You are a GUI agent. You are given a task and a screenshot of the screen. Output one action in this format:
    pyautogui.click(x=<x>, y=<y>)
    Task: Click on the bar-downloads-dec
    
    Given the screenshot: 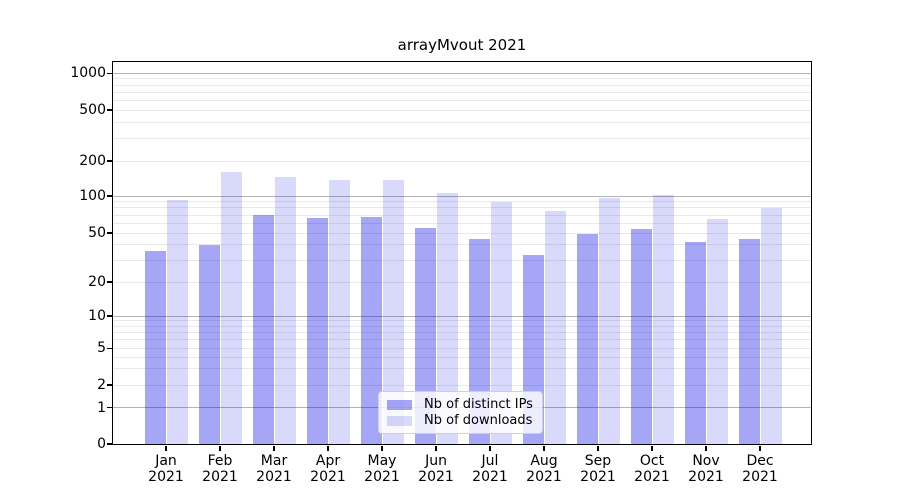 What is the action you would take?
    pyautogui.click(x=771, y=325)
    